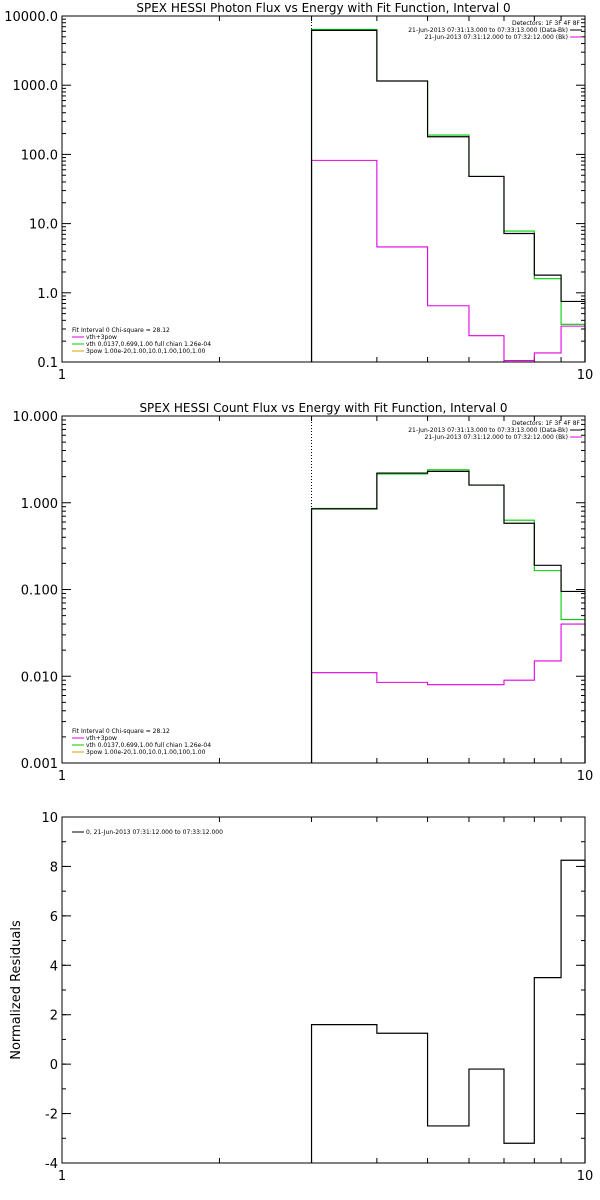  Describe the element at coordinates (36, 86) in the screenshot. I see `photon-ytick-label: 1000.0` at that location.